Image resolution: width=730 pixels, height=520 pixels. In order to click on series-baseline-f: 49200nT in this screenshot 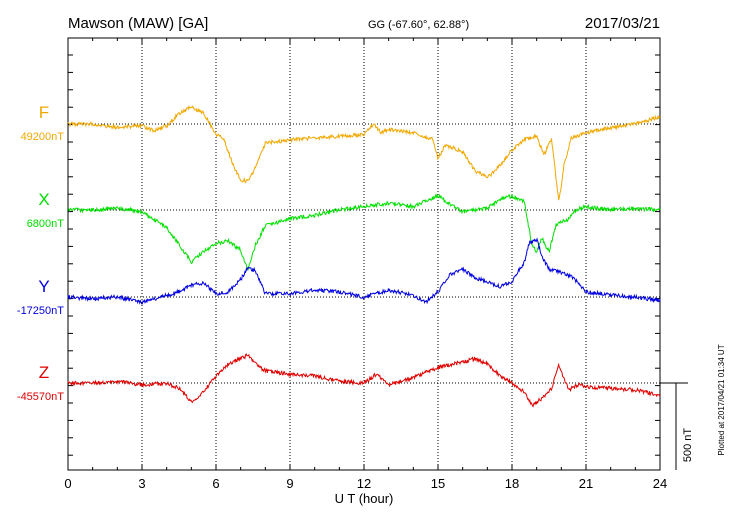, I will do `click(43, 137)`.